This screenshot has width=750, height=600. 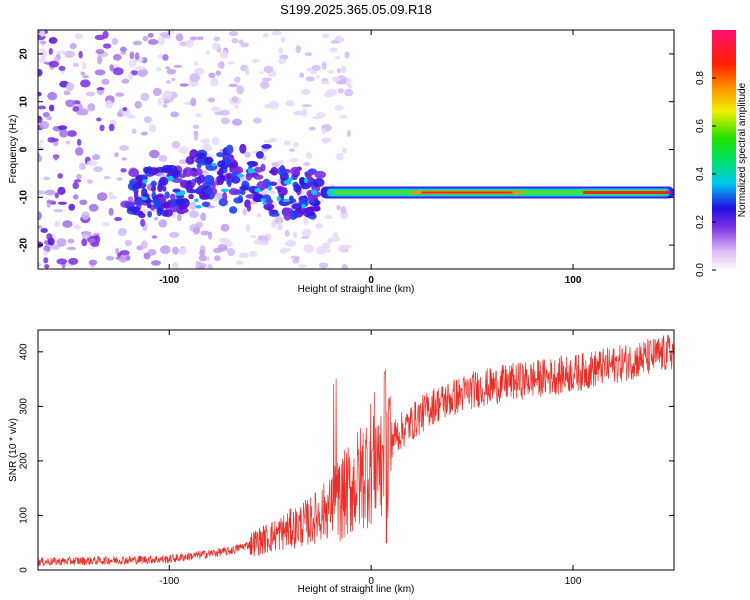 What do you see at coordinates (705, 174) in the screenshot?
I see `colorbar-ticks: 0.0 0.2 0.4 0.6 0.8` at bounding box center [705, 174].